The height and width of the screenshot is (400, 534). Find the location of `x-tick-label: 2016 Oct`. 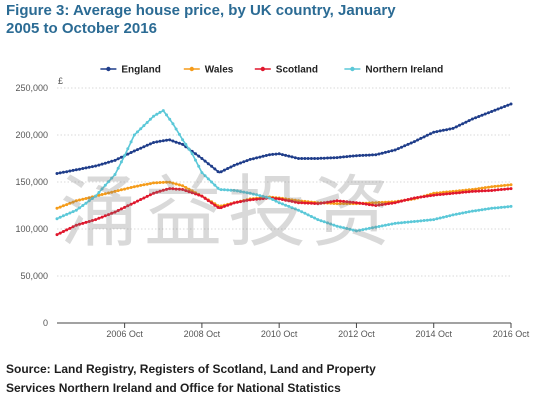

x-tick-label: 2016 Oct is located at coordinates (511, 334).